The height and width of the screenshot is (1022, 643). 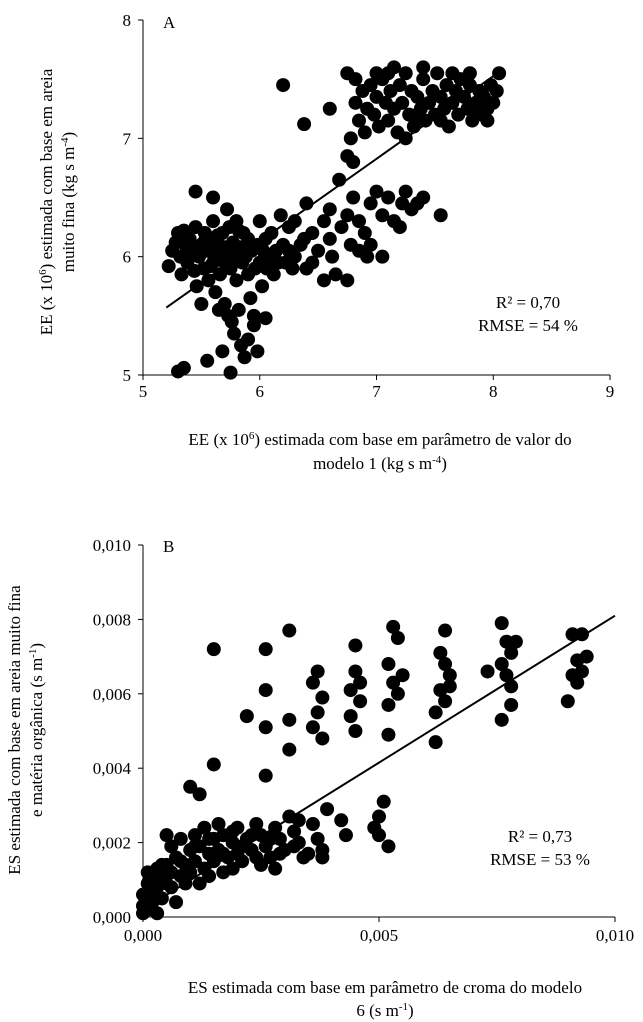 I want to click on x-tick-label: 0,010, so click(x=615, y=935).